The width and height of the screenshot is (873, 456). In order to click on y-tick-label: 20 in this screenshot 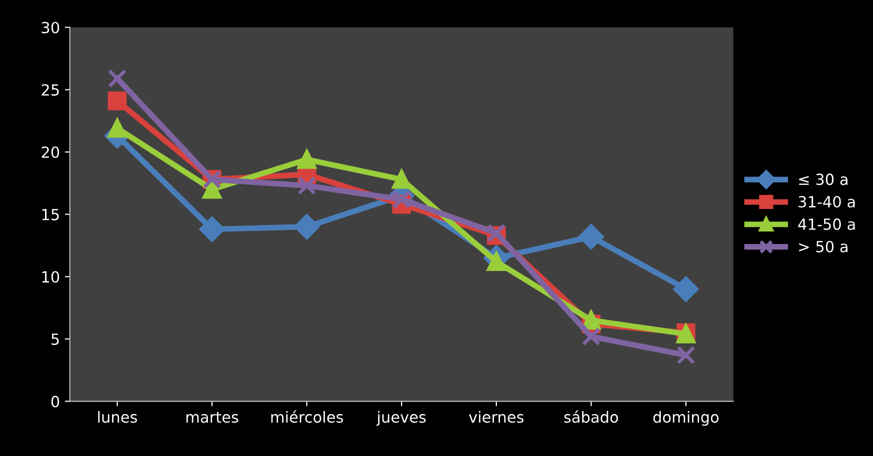, I will do `click(51, 152)`.